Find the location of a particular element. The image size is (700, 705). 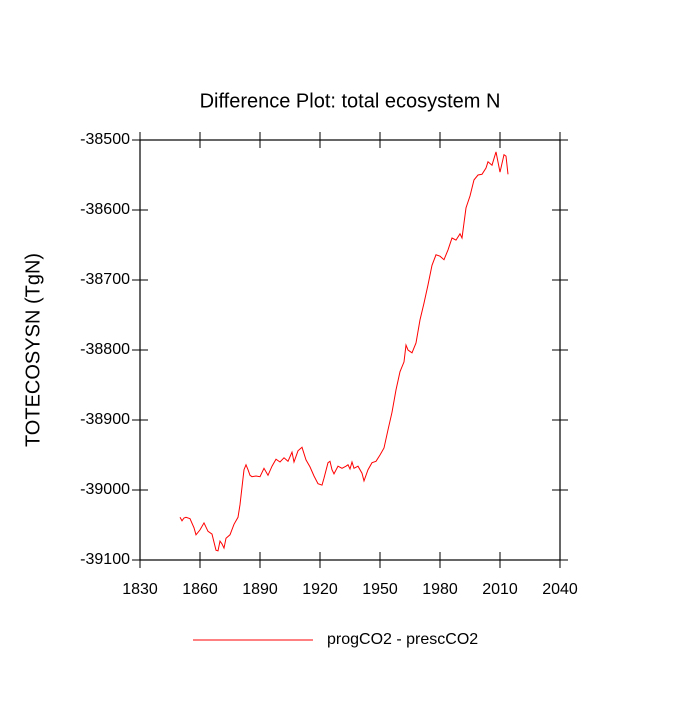

x-tick-label: 1920 is located at coordinates (320, 589).